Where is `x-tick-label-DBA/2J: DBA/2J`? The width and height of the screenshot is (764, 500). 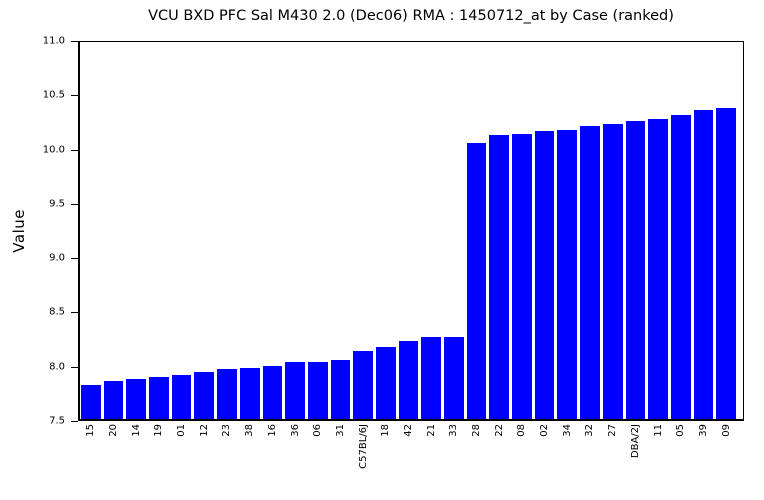 x-tick-label-DBA/2J: DBA/2J is located at coordinates (635, 441).